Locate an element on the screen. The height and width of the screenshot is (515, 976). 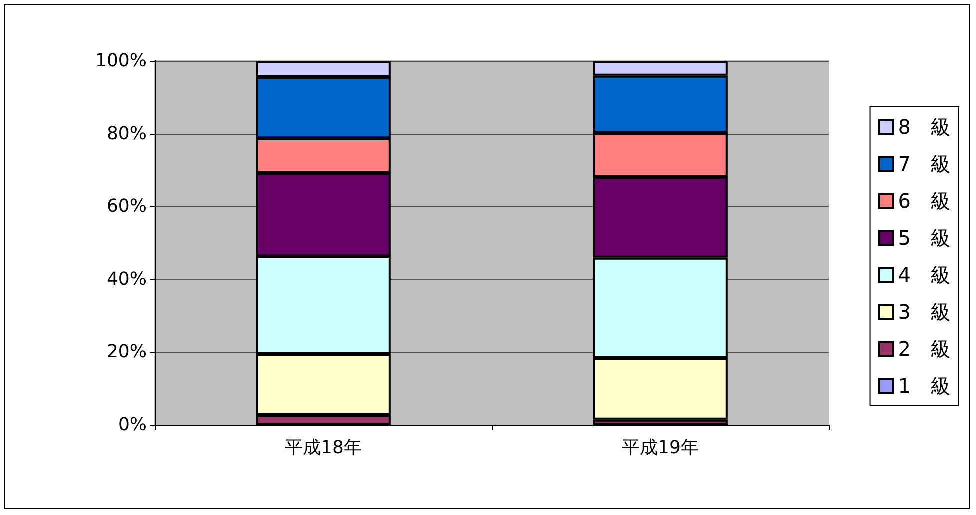
legend-label: 6 級 is located at coordinates (925, 201).